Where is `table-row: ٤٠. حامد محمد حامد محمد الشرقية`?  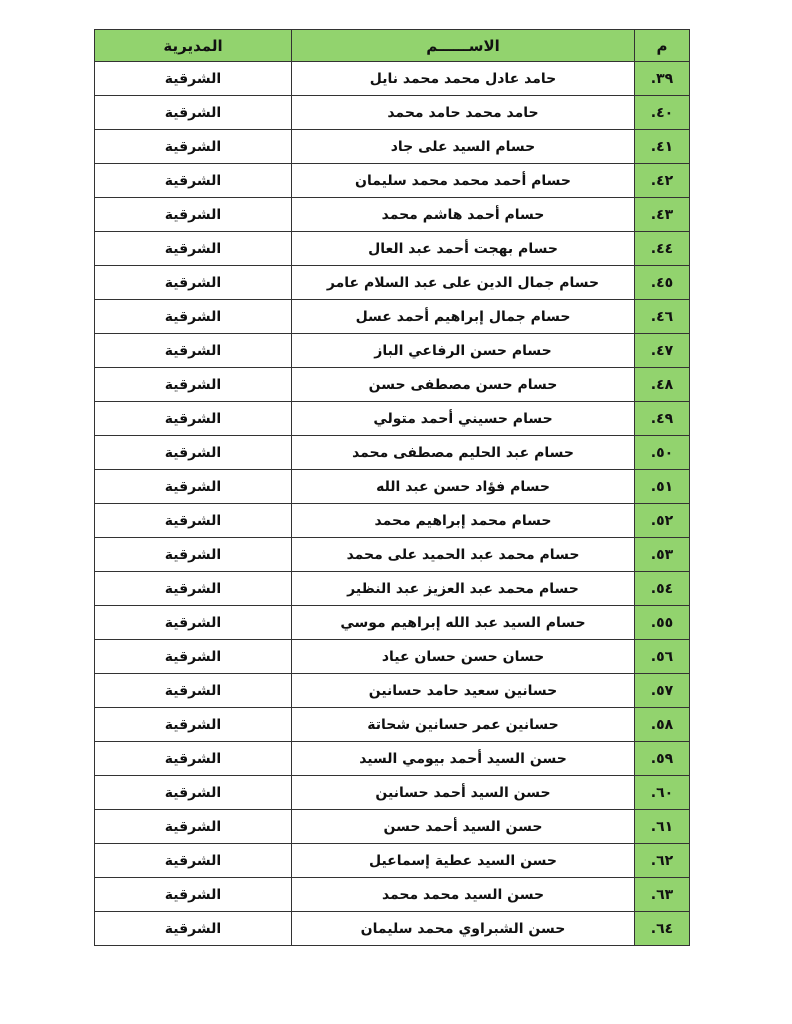 table-row: ٤٠. حامد محمد حامد محمد الشرقية is located at coordinates (392, 112).